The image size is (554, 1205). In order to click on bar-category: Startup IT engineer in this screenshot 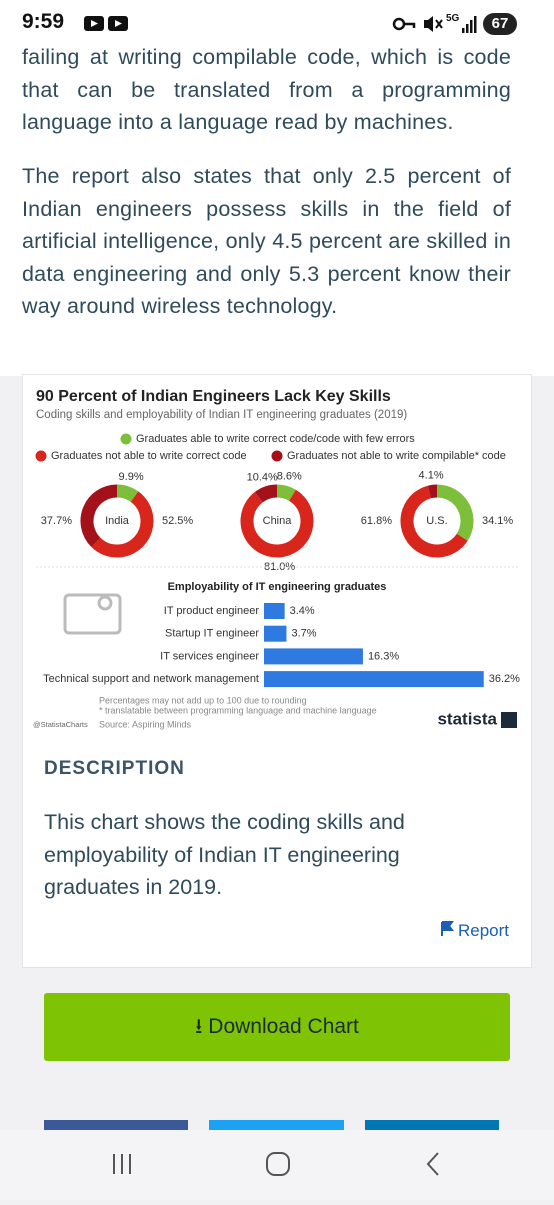, I will do `click(212, 634)`.